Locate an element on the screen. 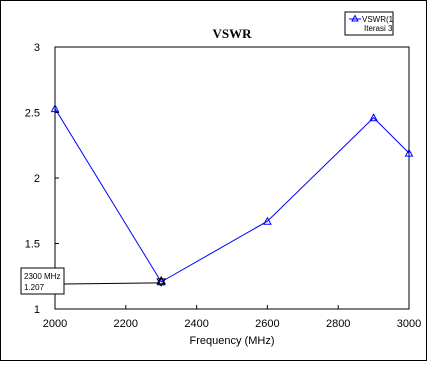 The image size is (427, 366). legend-box is located at coordinates (369, 23).